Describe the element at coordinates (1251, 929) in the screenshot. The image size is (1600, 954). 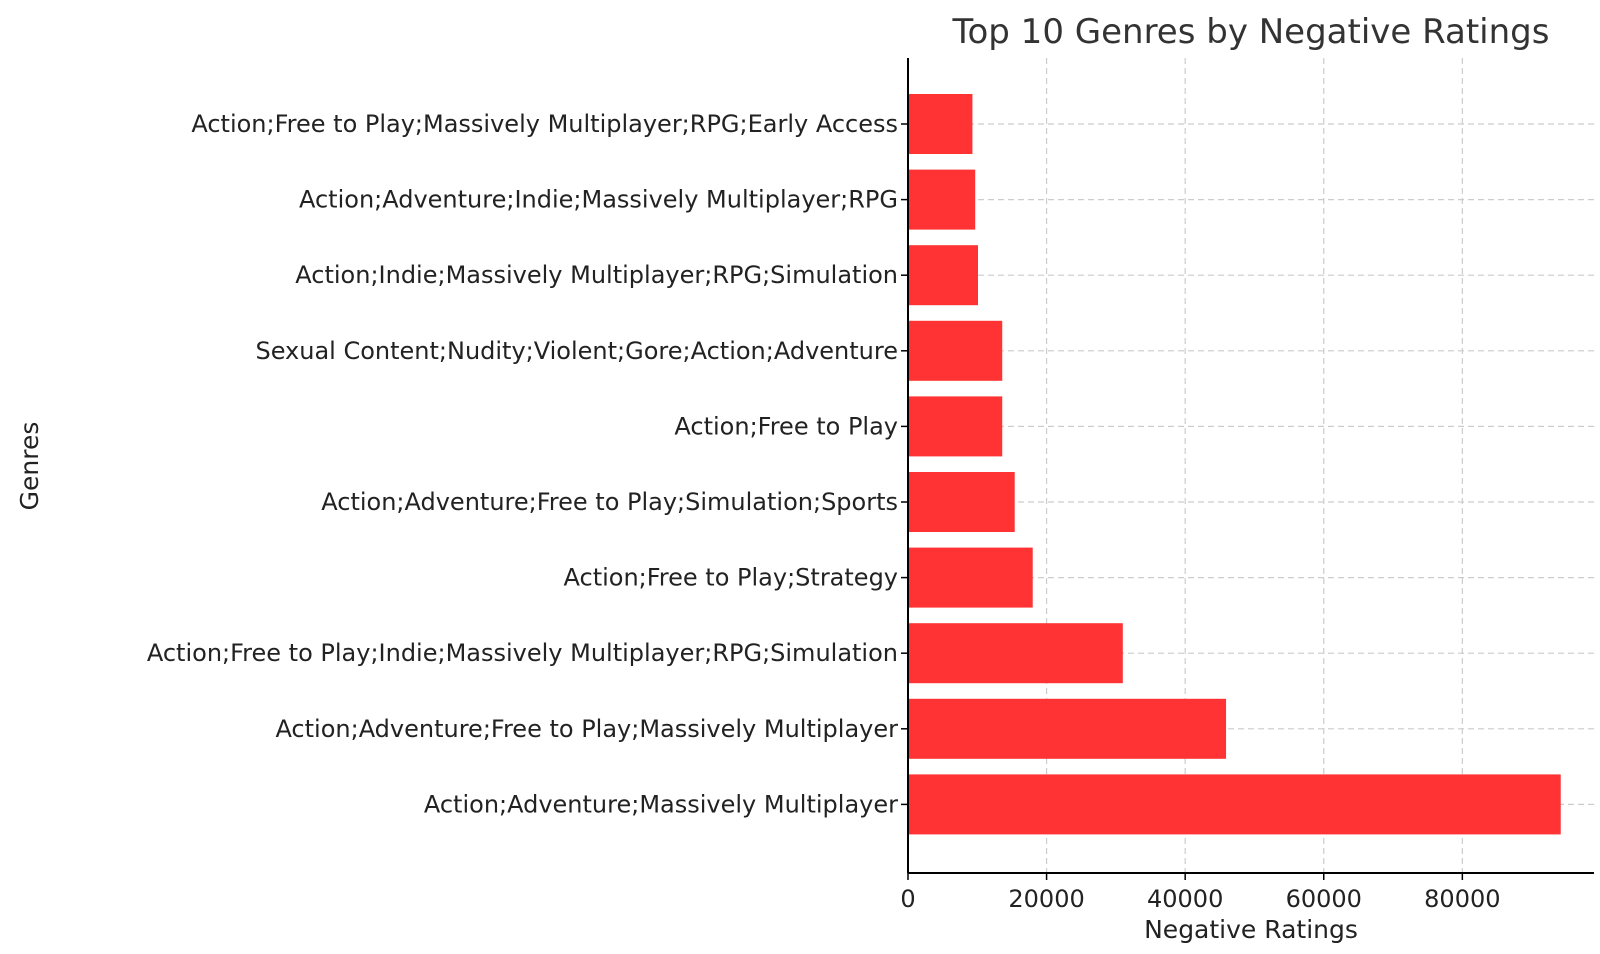
I see `x-axis-label: Negative Ratings` at that location.